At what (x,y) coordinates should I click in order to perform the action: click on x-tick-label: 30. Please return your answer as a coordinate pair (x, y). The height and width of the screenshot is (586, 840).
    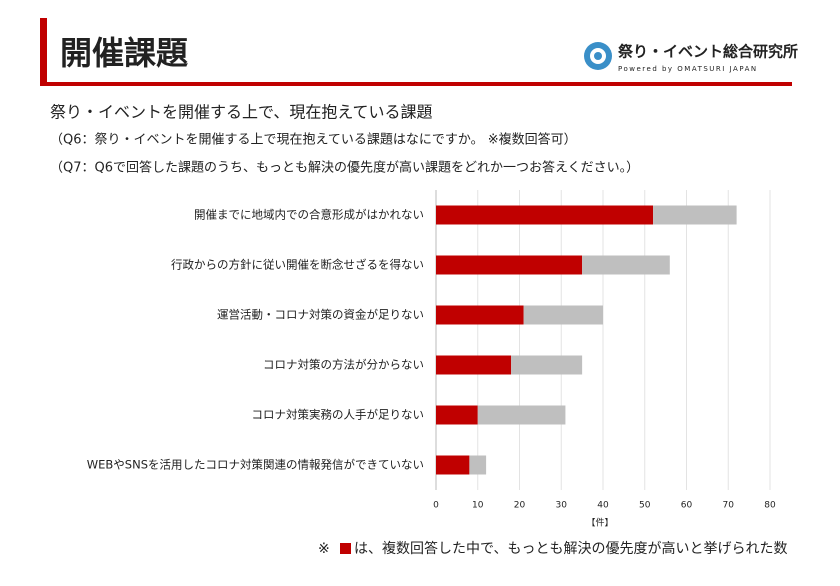
    Looking at the image, I should click on (562, 506).